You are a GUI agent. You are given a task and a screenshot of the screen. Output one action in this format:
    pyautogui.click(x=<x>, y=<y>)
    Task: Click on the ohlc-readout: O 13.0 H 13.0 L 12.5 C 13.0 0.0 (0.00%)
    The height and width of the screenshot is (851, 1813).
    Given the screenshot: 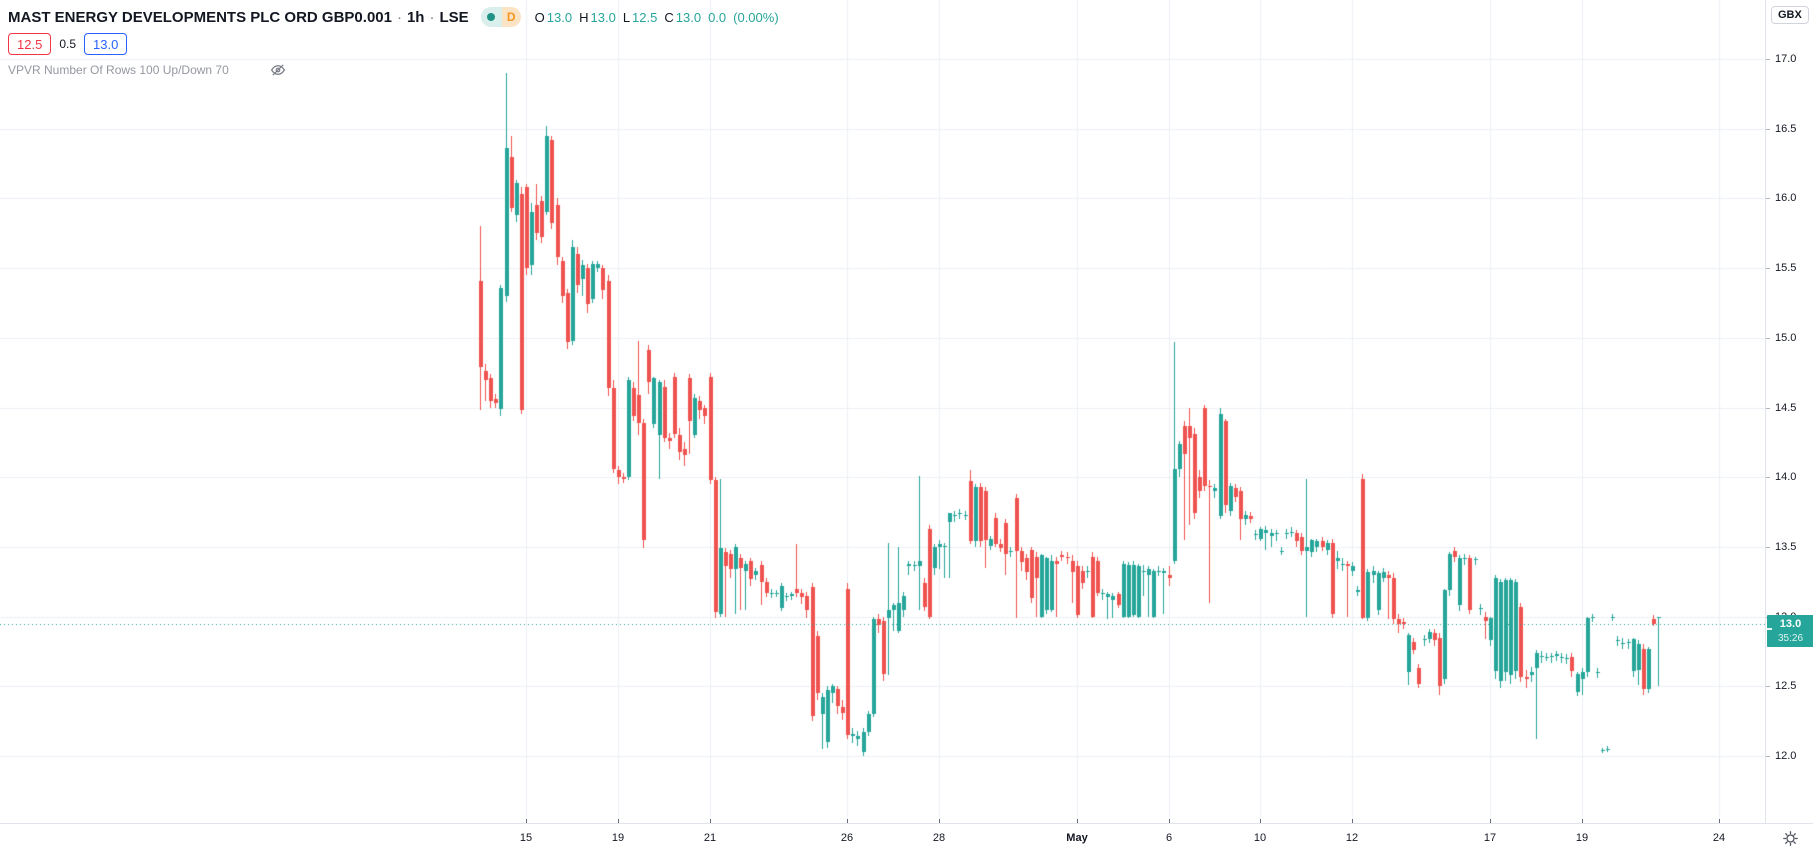 What is the action you would take?
    pyautogui.click(x=660, y=17)
    